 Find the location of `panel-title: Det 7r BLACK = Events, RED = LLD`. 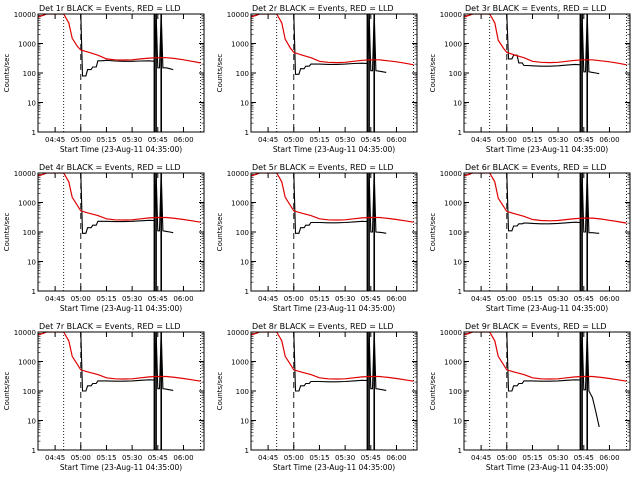

panel-title: Det 7r BLACK = Events, RED = LLD is located at coordinates (110, 326).